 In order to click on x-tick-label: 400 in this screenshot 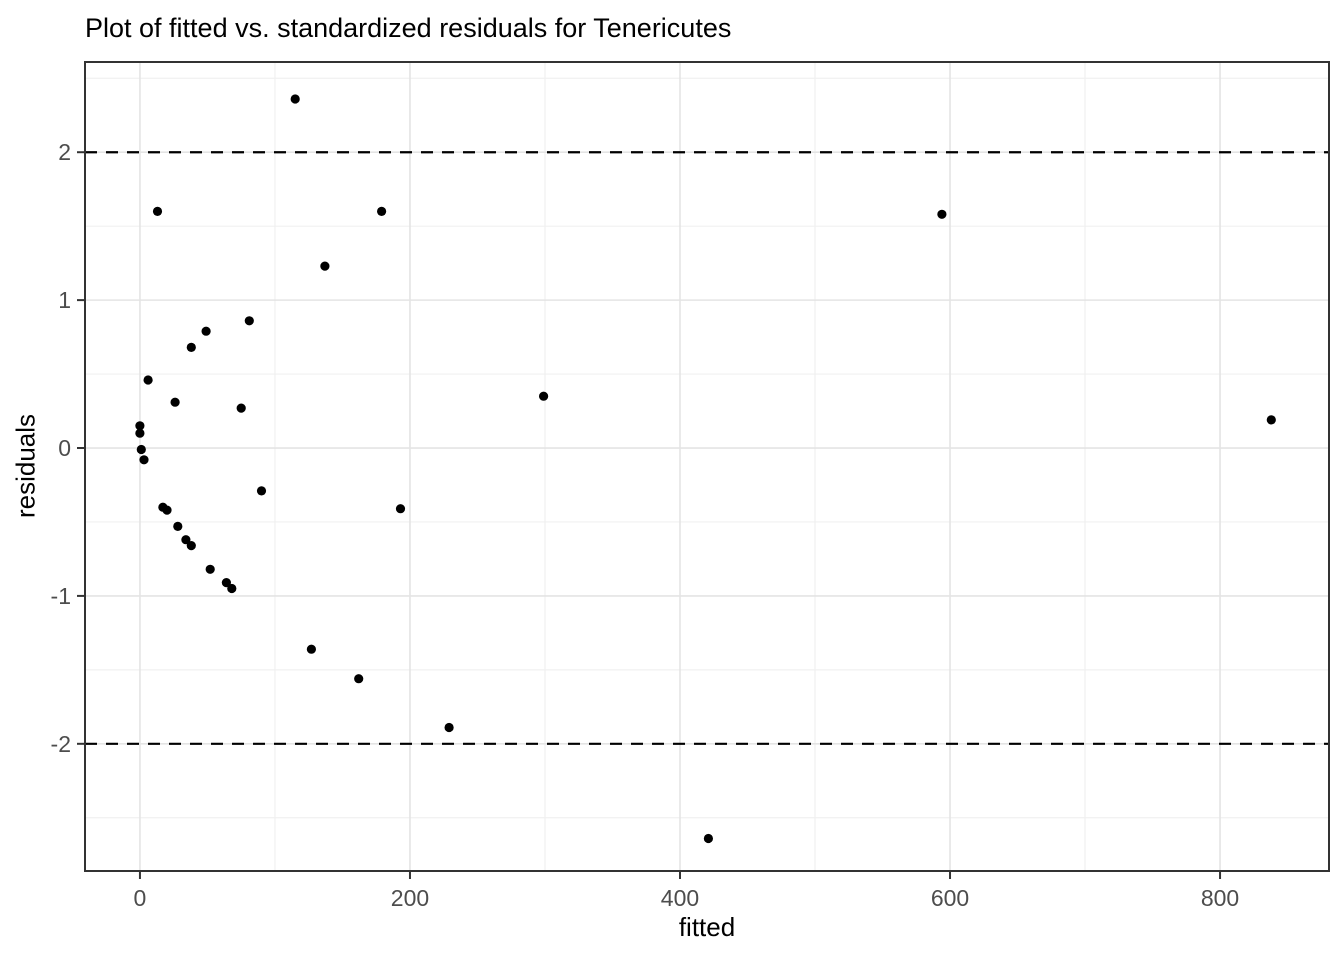, I will do `click(680, 898)`.